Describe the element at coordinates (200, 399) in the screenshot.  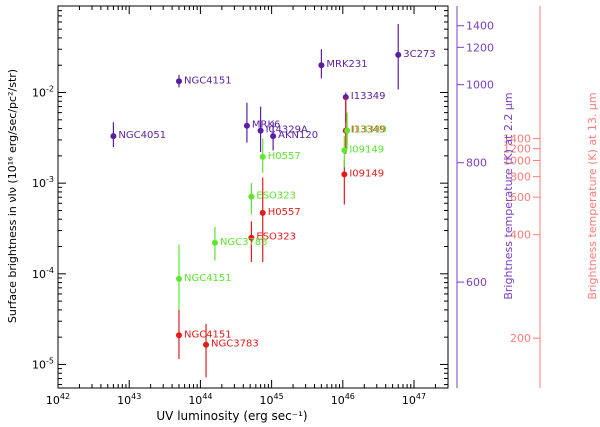
I see `x-tick-label: 1044` at that location.